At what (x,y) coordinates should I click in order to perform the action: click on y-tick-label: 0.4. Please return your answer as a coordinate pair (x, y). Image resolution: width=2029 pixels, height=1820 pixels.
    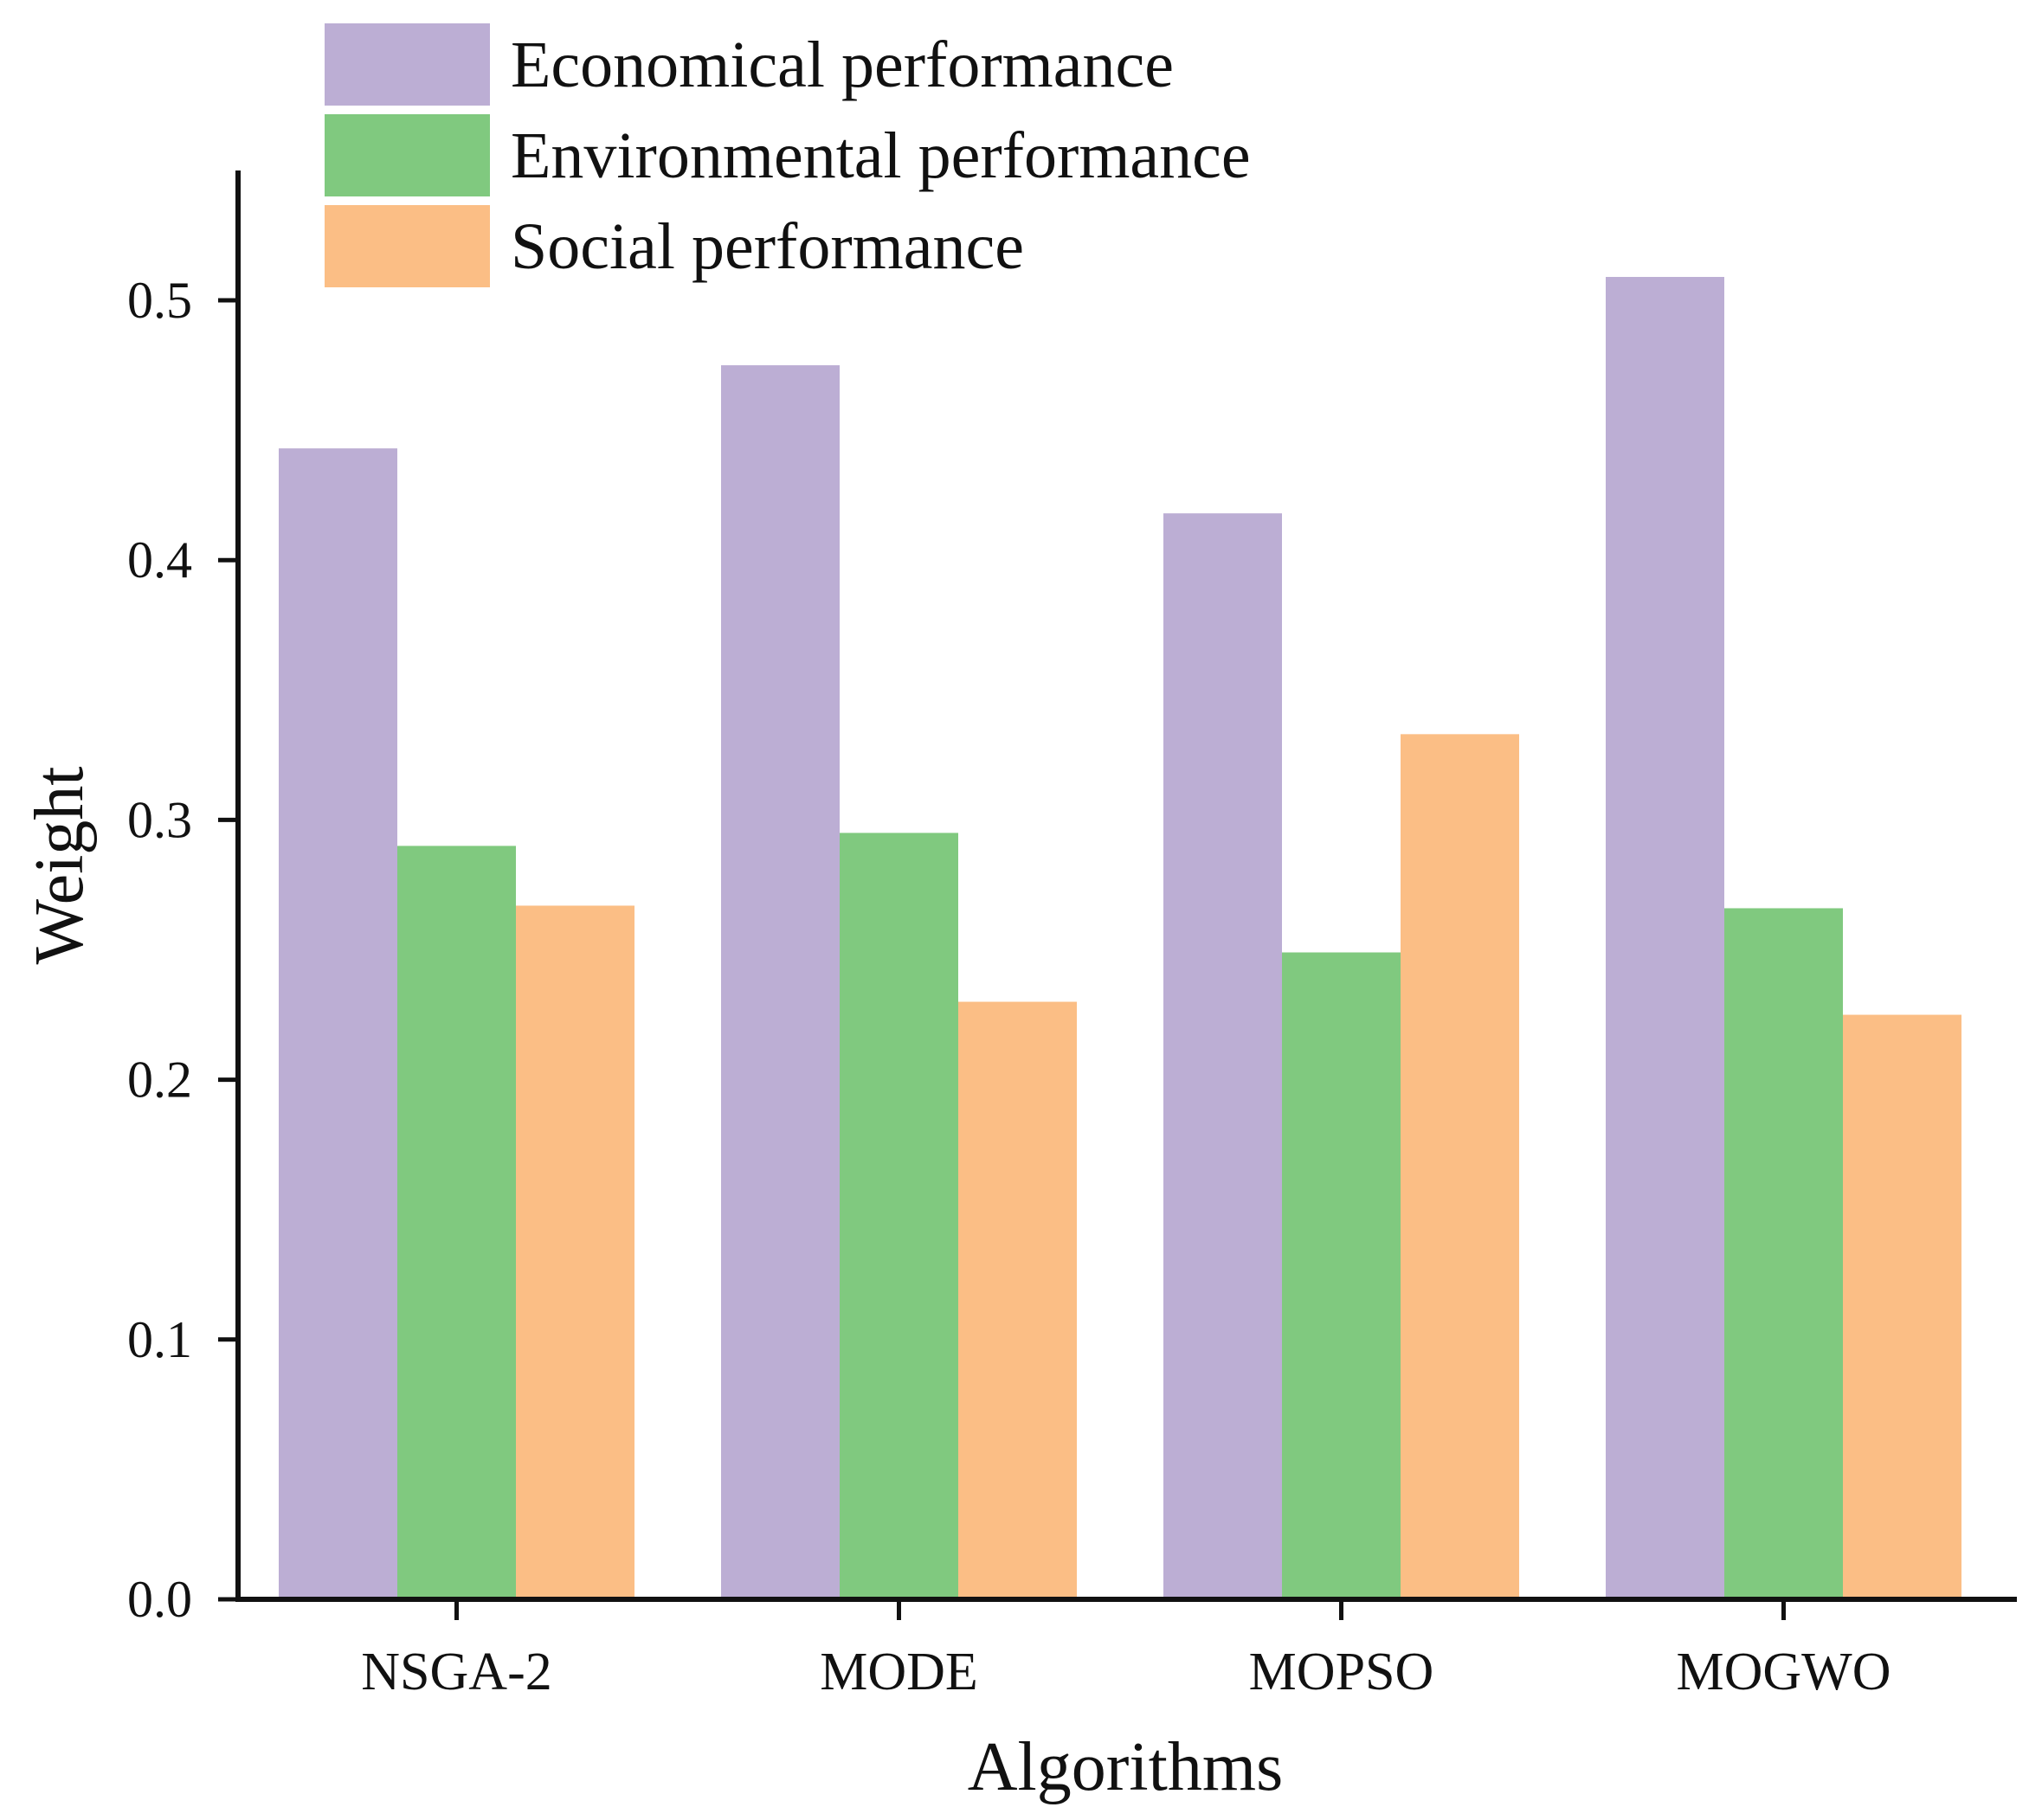
    Looking at the image, I should click on (159, 559).